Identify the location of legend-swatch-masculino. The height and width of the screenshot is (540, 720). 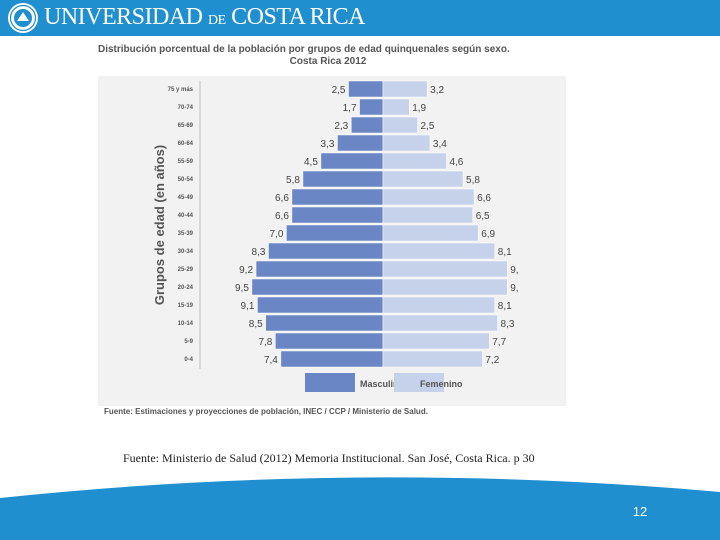
(330, 382).